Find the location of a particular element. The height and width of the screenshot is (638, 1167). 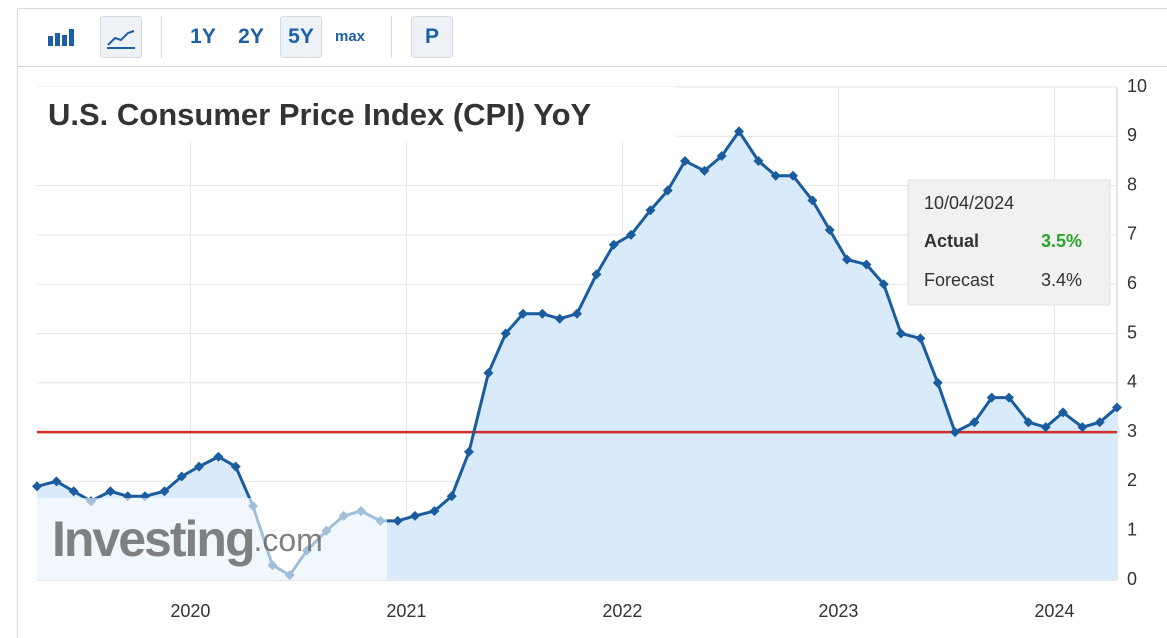

p-button: P is located at coordinates (432, 37).